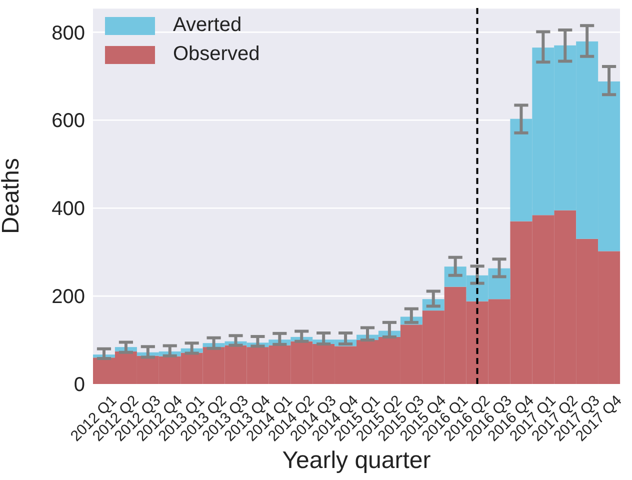  What do you see at coordinates (216, 54) in the screenshot?
I see `legend-label: Observed` at bounding box center [216, 54].